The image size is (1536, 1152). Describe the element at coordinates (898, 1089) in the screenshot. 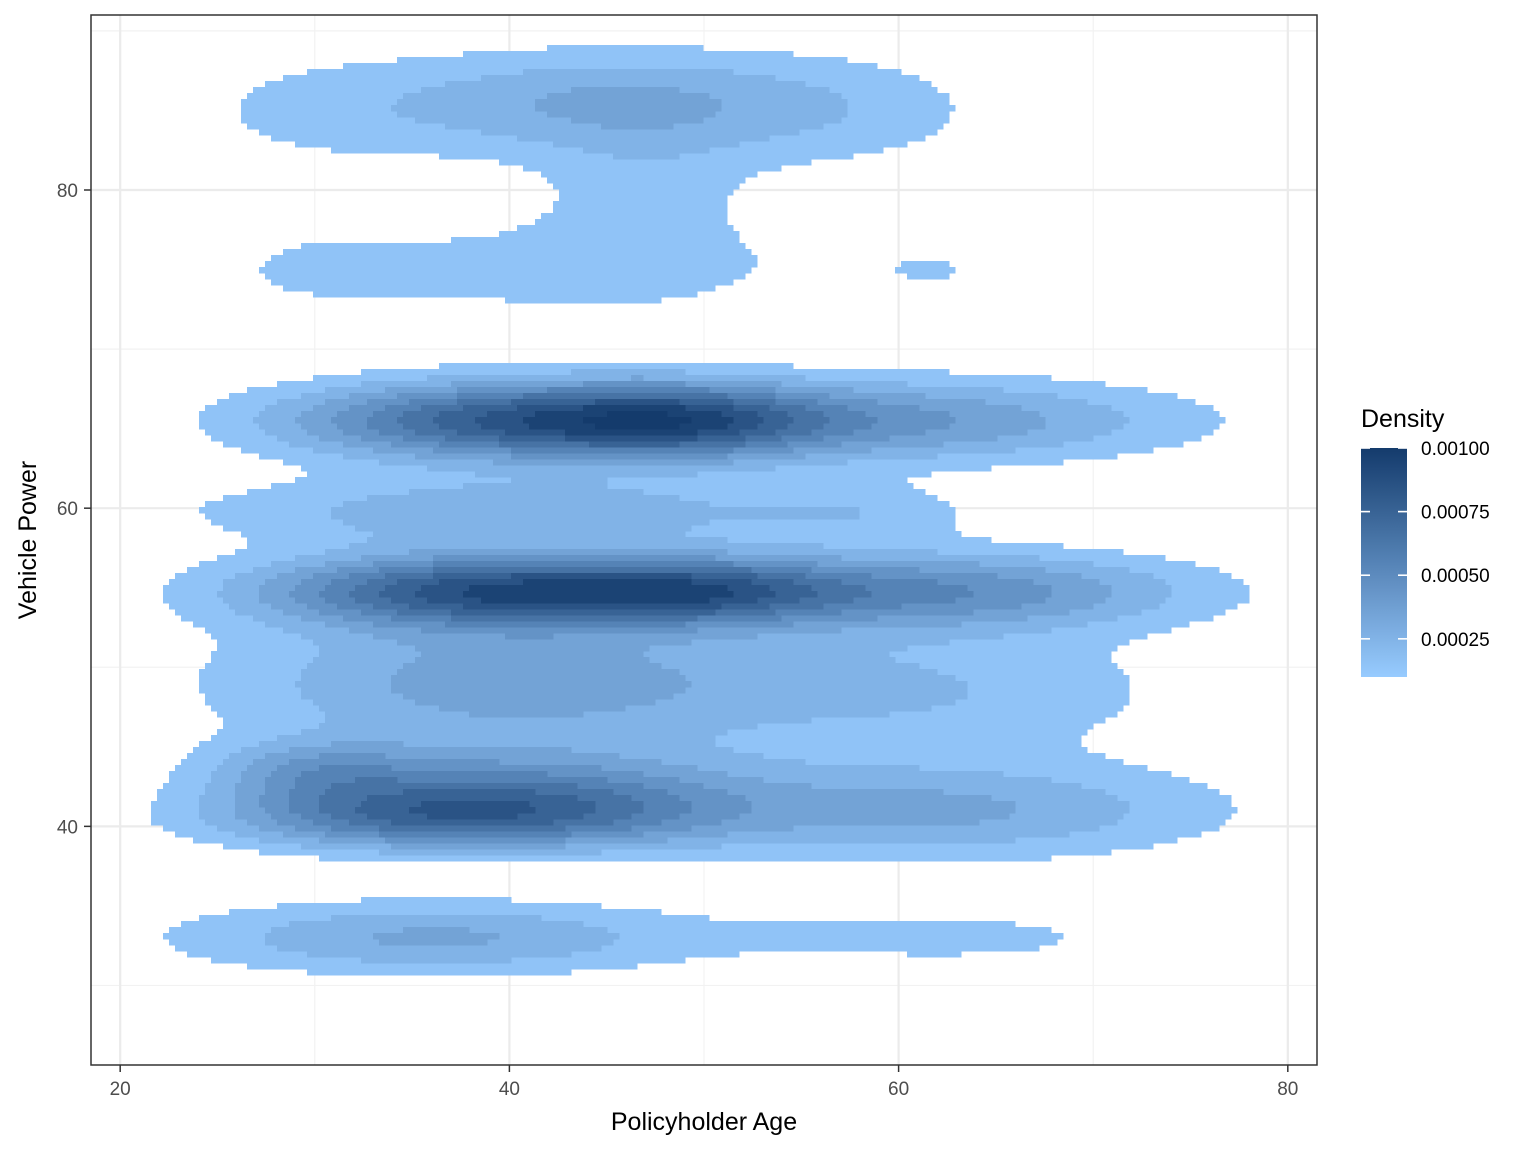

I see `x-tick-label: 60` at that location.